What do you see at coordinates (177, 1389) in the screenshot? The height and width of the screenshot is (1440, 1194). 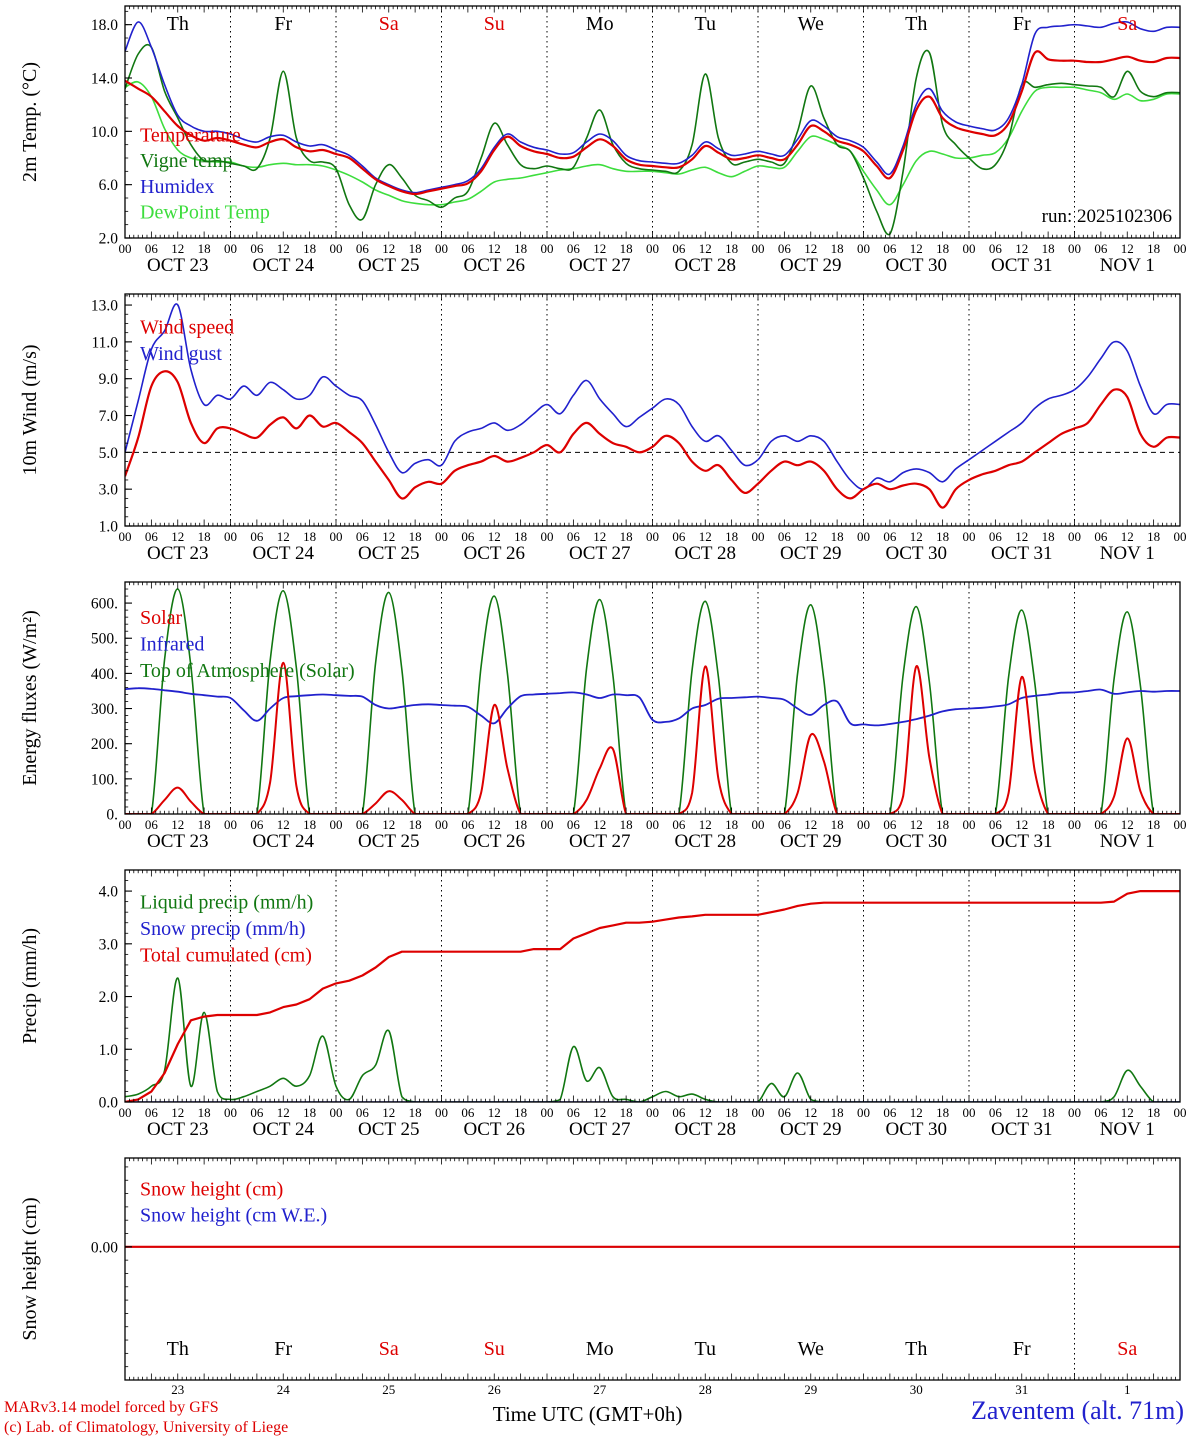 I see `date-number-label: 23` at bounding box center [177, 1389].